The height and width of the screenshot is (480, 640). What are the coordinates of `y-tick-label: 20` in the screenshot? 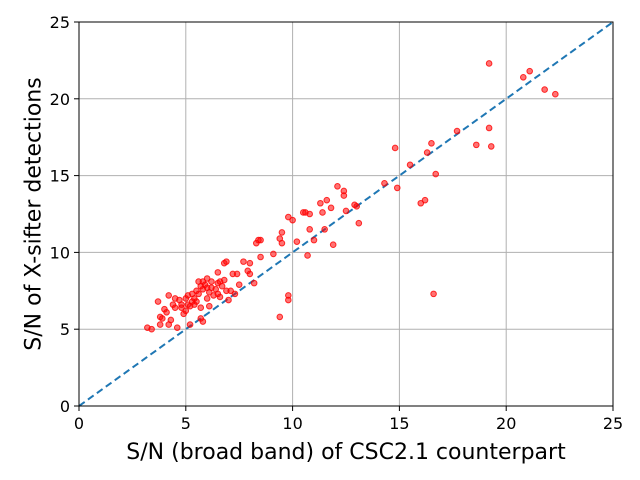 It's located at (60, 99).